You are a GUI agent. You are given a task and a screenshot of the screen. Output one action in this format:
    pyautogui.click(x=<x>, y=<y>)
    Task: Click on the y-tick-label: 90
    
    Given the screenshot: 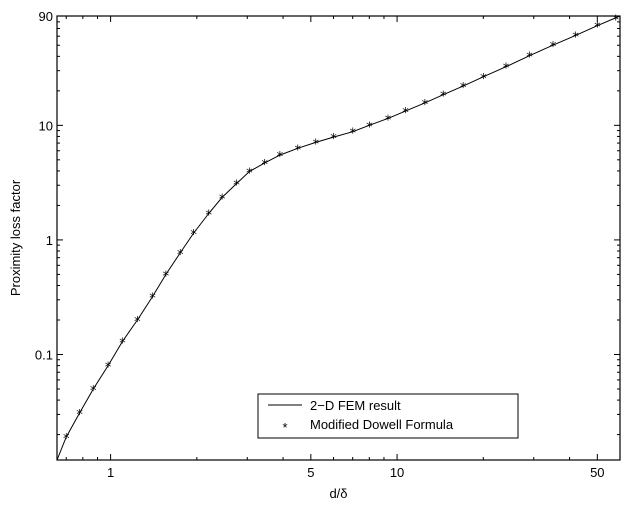 What is the action you would take?
    pyautogui.click(x=46, y=16)
    